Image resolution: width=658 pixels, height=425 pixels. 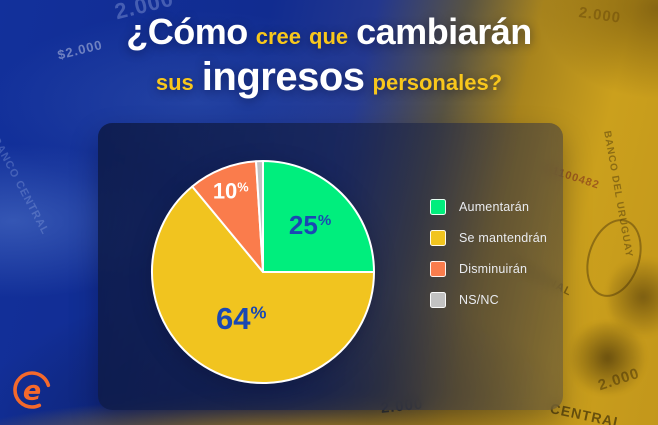 I want to click on logo-swirl-icon, so click(x=32, y=390).